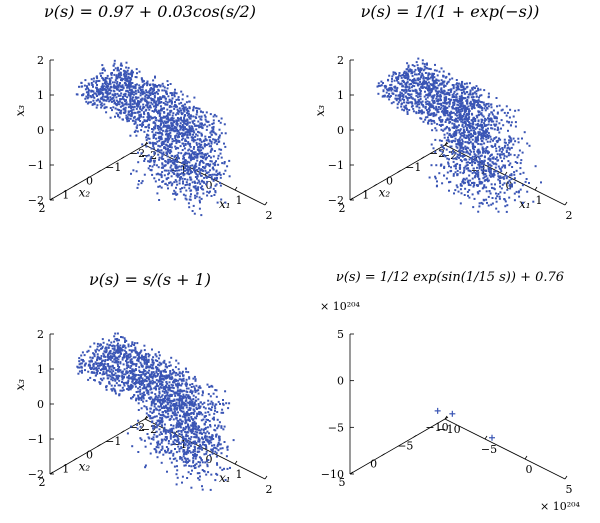  Describe the element at coordinates (436, 427) in the screenshot. I see `y-tick-label: −10` at that location.